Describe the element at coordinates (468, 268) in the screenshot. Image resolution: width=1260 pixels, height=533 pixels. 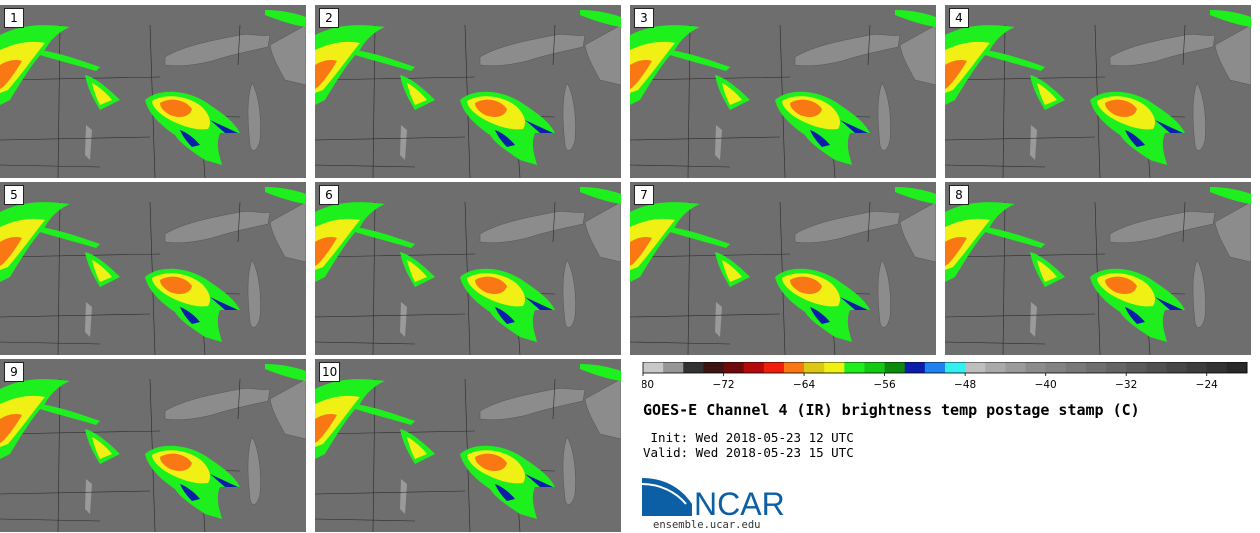
I see `postage-stamp-panel: 6` at that location.